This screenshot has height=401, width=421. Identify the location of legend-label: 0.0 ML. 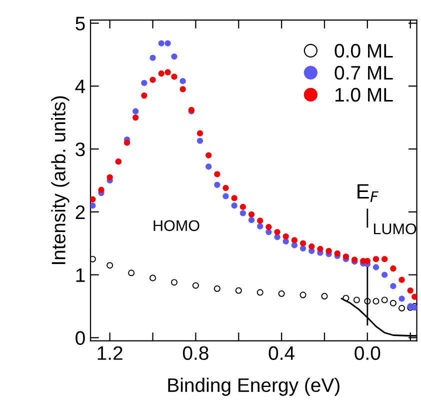
(363, 51).